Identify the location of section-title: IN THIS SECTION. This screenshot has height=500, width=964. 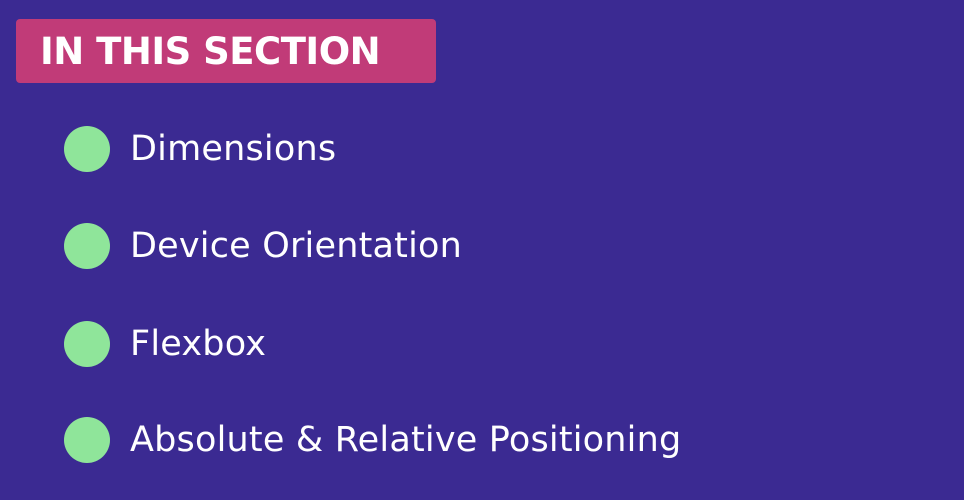
(210, 51).